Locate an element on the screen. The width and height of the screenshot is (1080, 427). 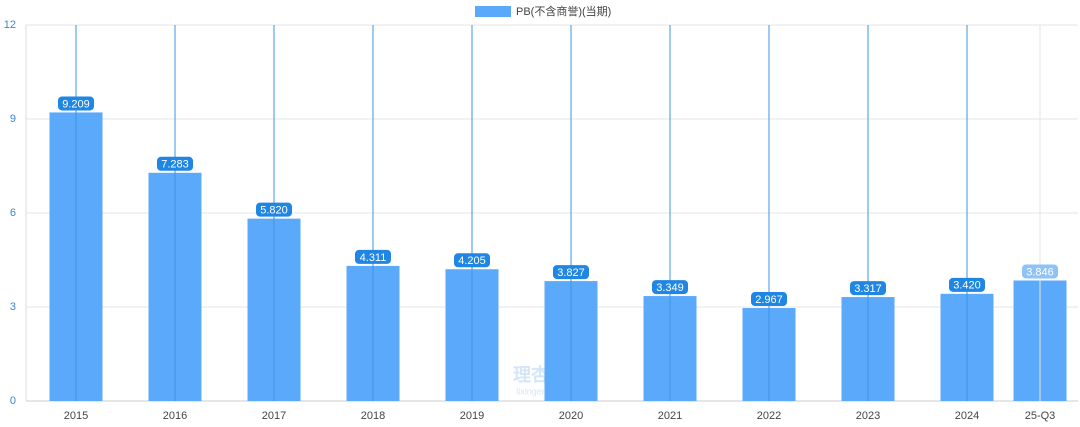
value-label: 5.820 is located at coordinates (274, 211).